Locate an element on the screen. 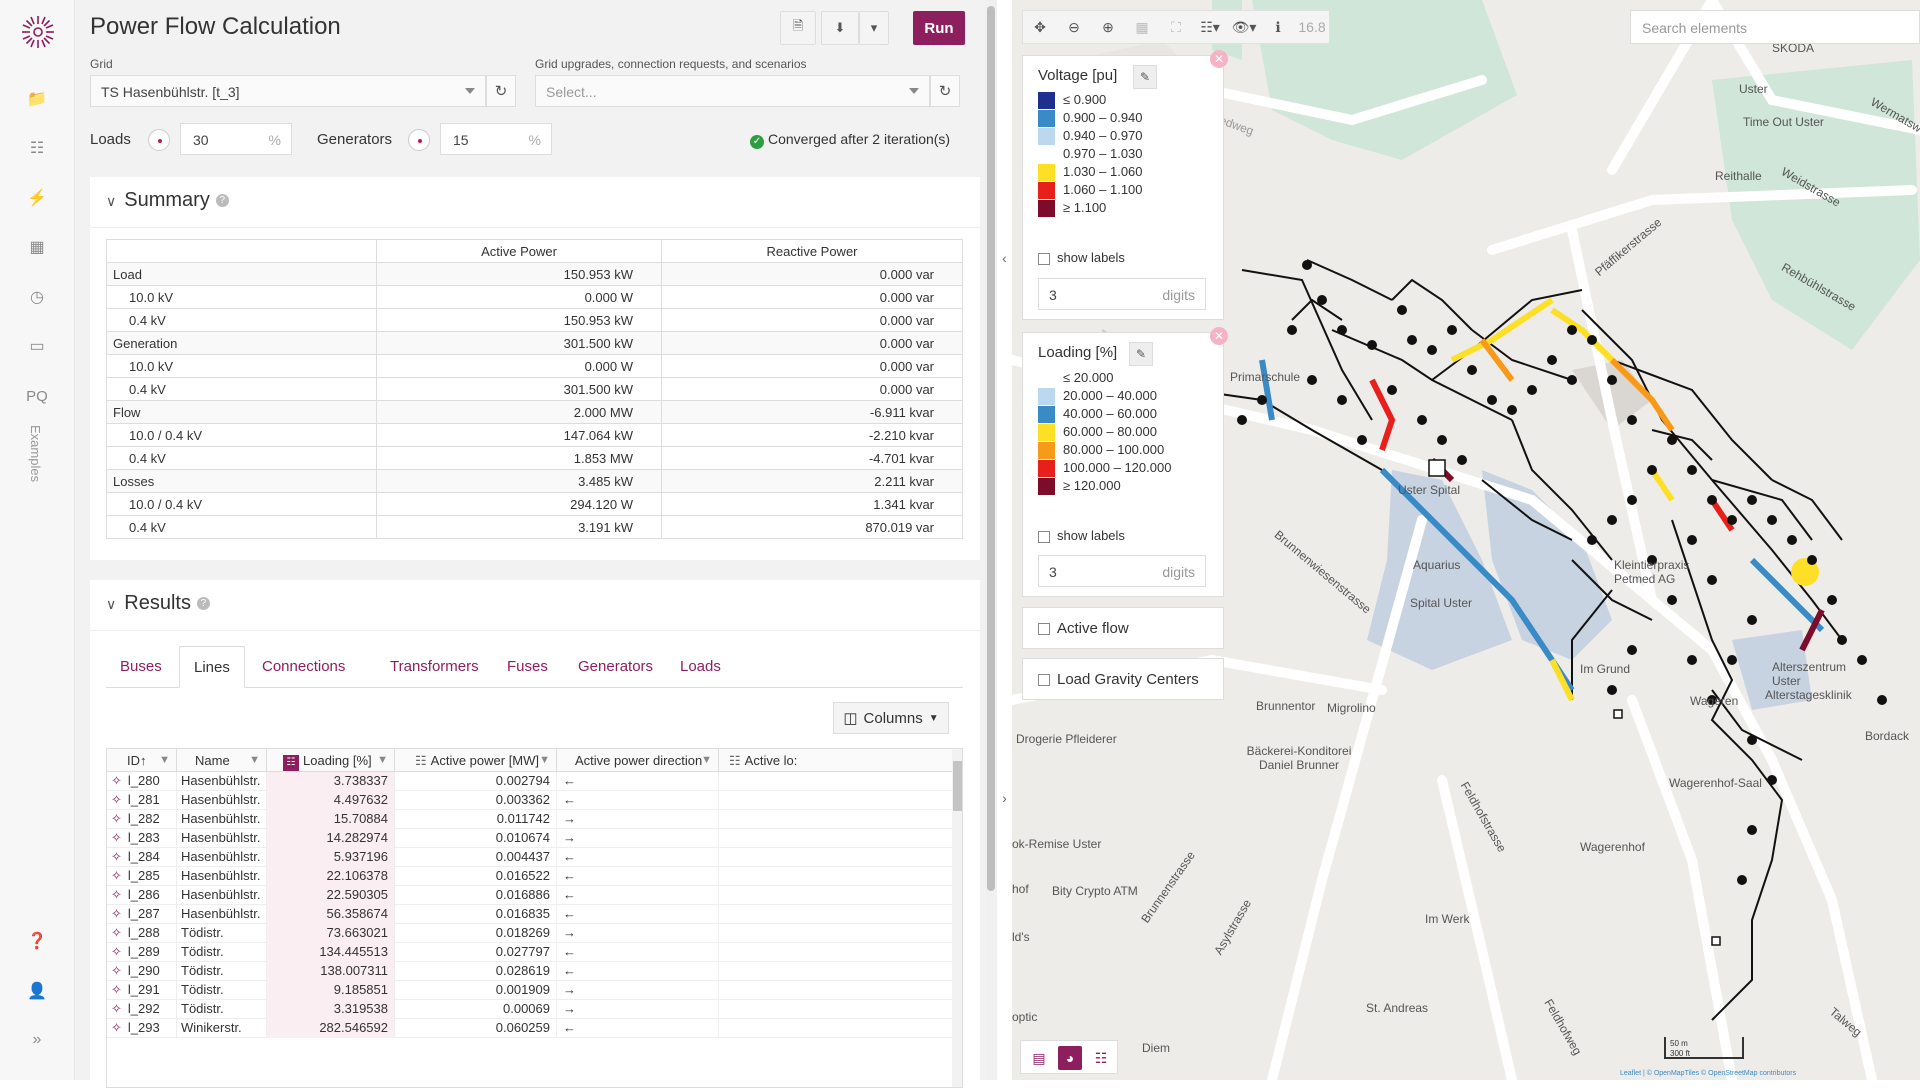 This screenshot has height=1088, width=1920. tab-transformers: Transformers is located at coordinates (434, 666).